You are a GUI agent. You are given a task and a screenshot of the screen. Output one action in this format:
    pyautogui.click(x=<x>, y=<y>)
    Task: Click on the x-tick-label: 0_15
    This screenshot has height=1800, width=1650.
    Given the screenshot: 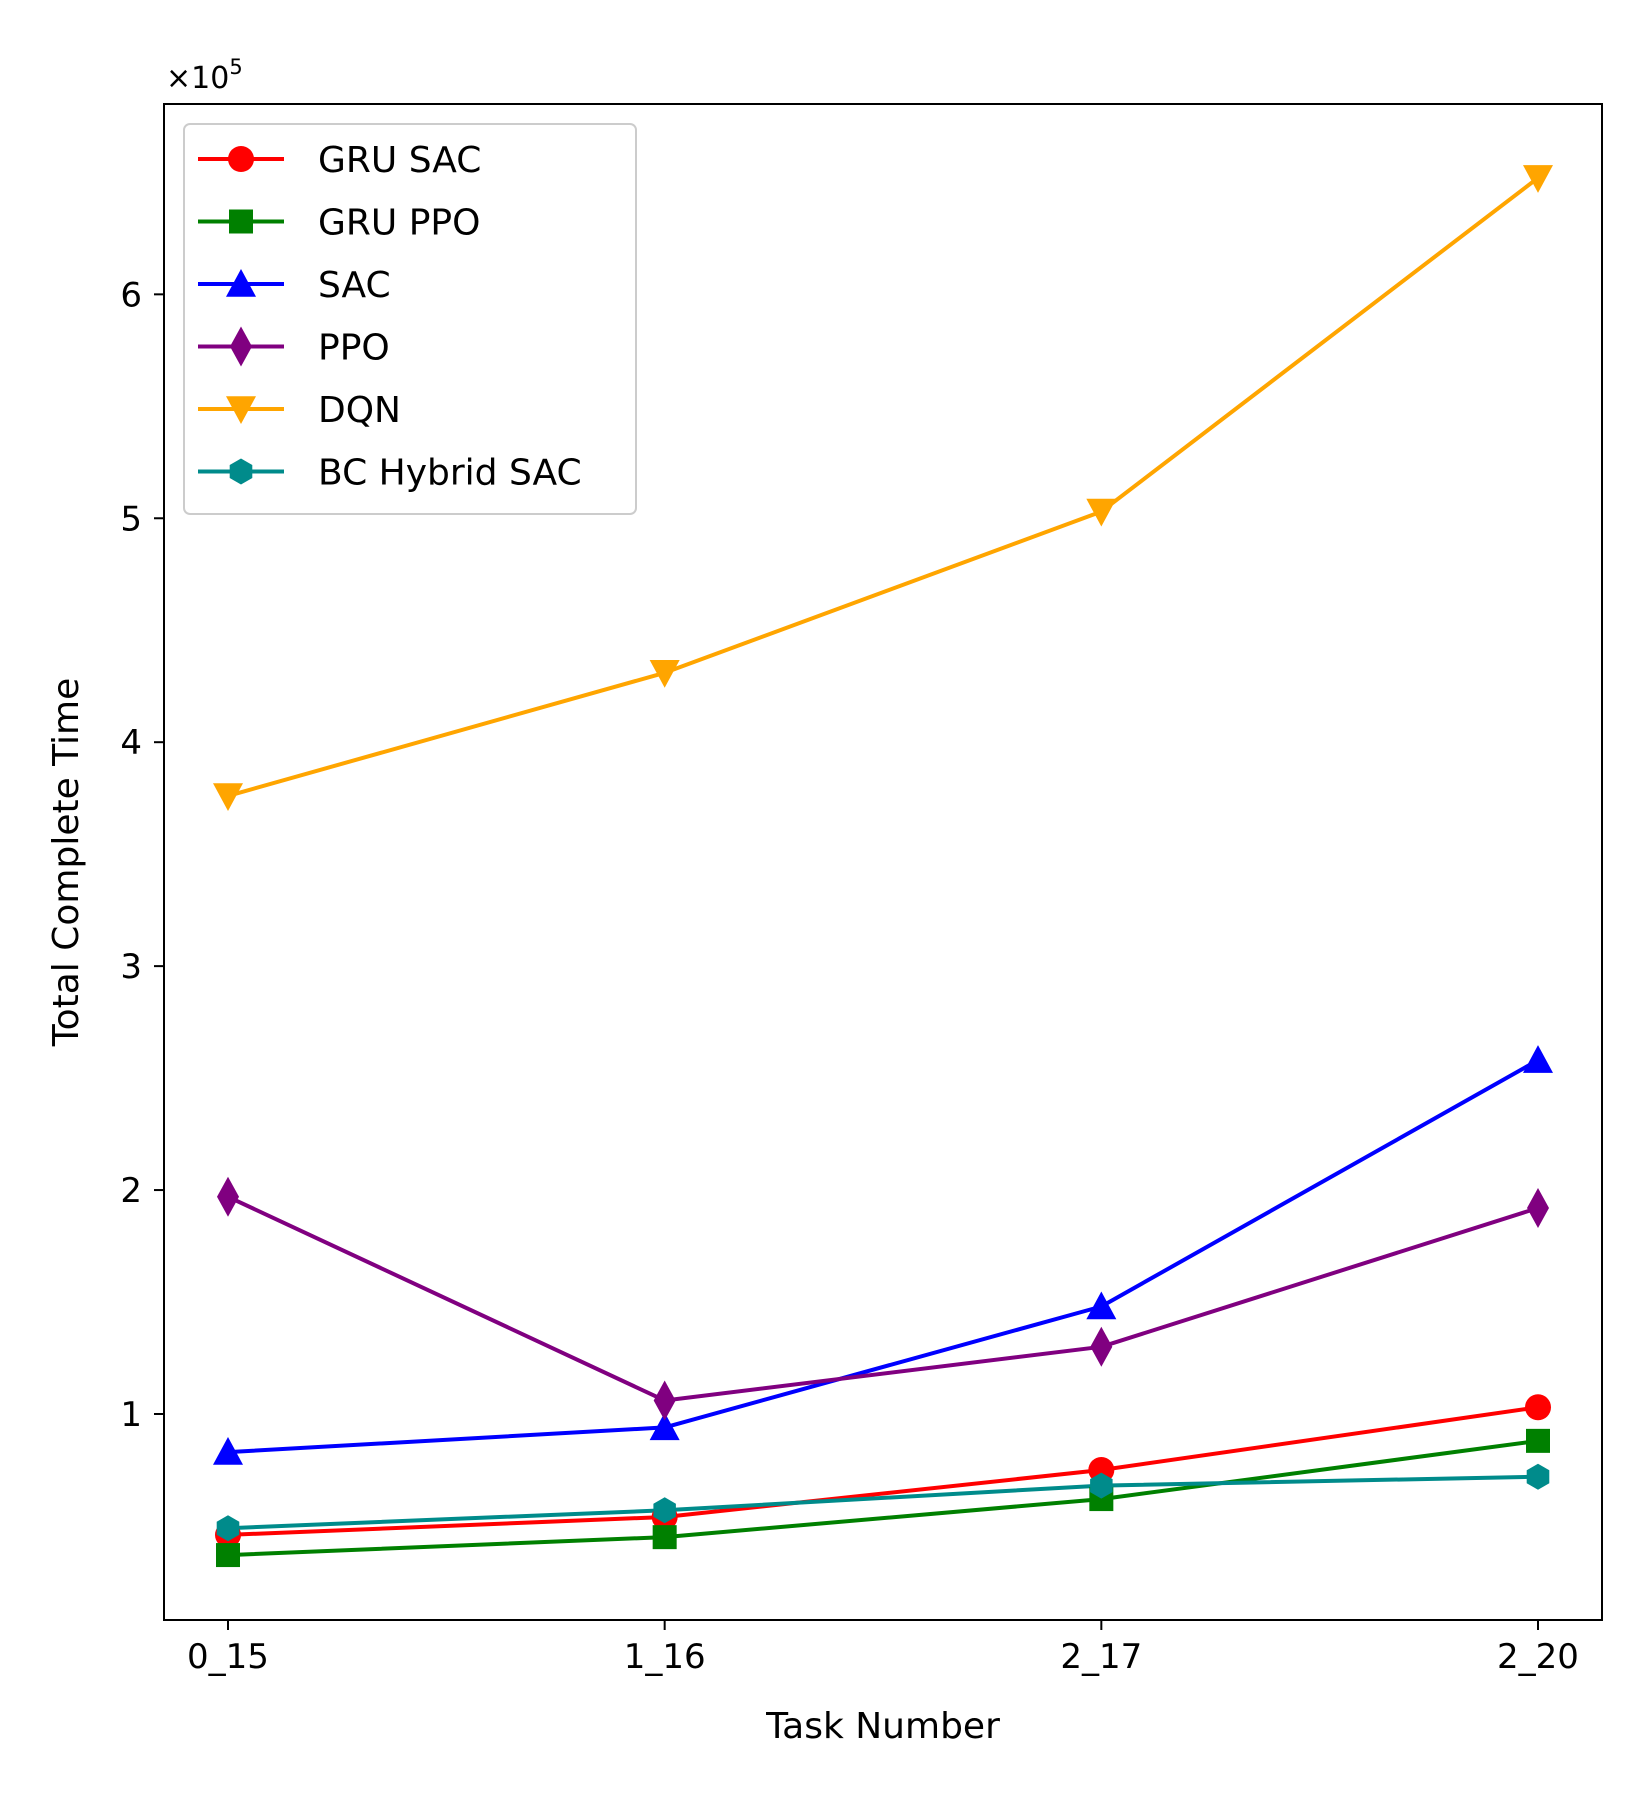 What is the action you would take?
    pyautogui.click(x=228, y=1657)
    